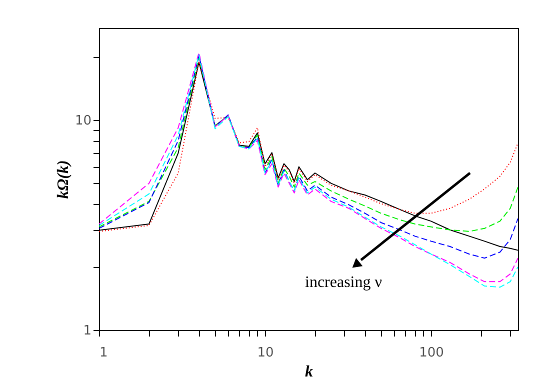 This screenshot has height=389, width=545. Describe the element at coordinates (104, 353) in the screenshot. I see `x-tick-label: 1` at that location.